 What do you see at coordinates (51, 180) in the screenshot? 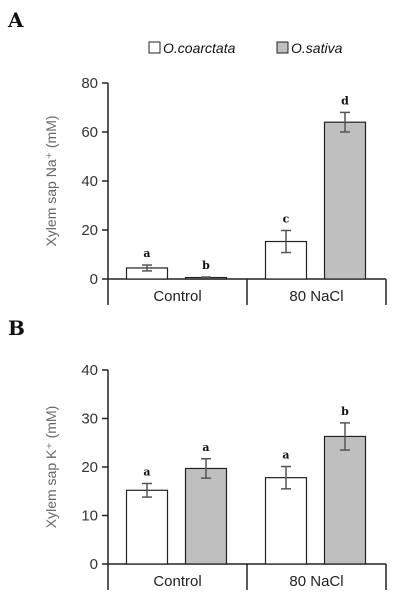
I see `y-axis-label-a: Xylem sap Na⁺ (mM)` at bounding box center [51, 180].